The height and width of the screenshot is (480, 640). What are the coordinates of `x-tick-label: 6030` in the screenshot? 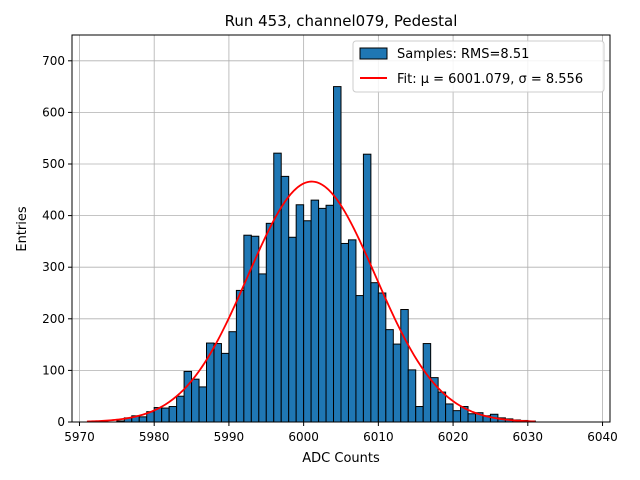 It's located at (528, 437).